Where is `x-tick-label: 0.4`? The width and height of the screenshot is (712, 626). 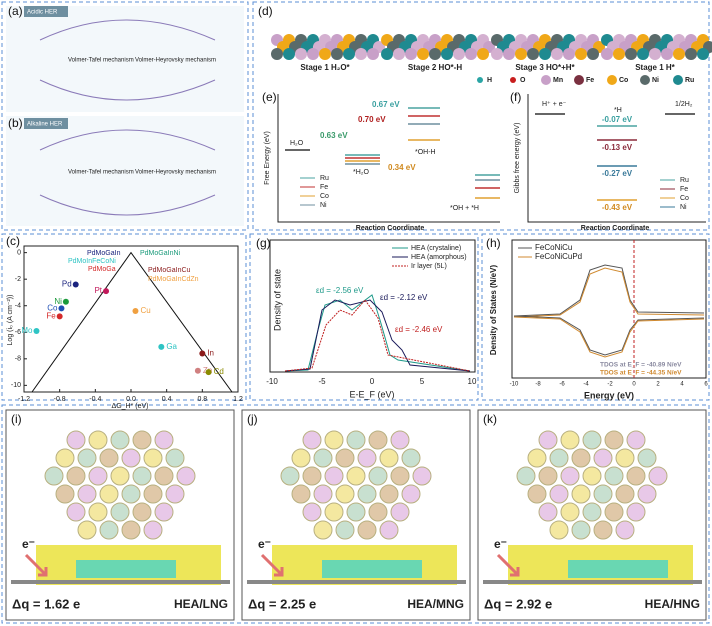
x-tick-label: 0.4 is located at coordinates (167, 399).